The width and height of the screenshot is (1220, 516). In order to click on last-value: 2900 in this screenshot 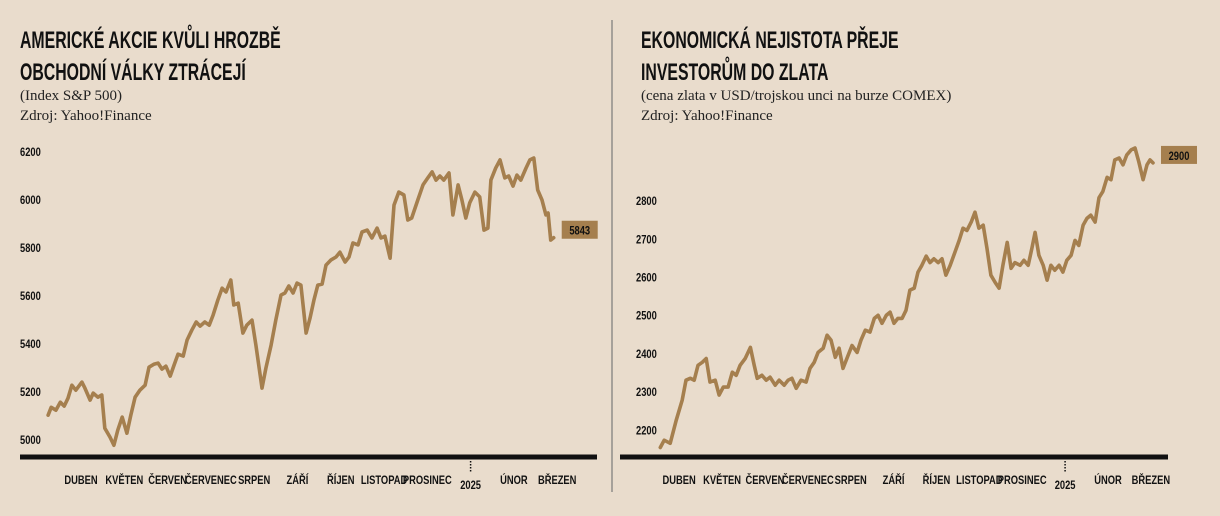, I will do `click(1179, 156)`.